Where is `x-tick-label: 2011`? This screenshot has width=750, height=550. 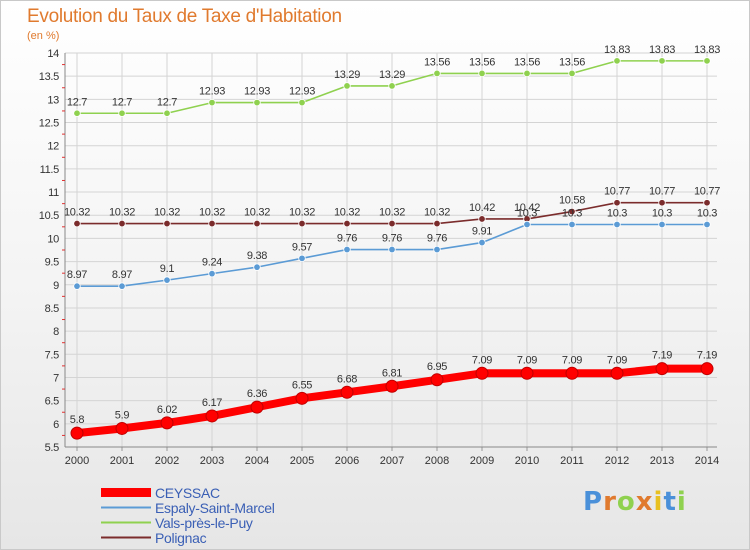
x-tick-label: 2011 is located at coordinates (572, 461).